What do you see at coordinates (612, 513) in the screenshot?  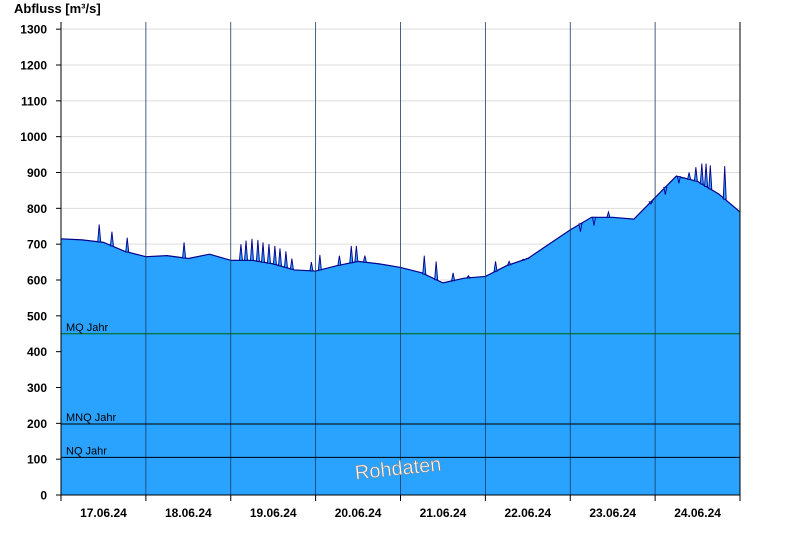 I see `x-tick-label-6: 23.06.24` at bounding box center [612, 513].